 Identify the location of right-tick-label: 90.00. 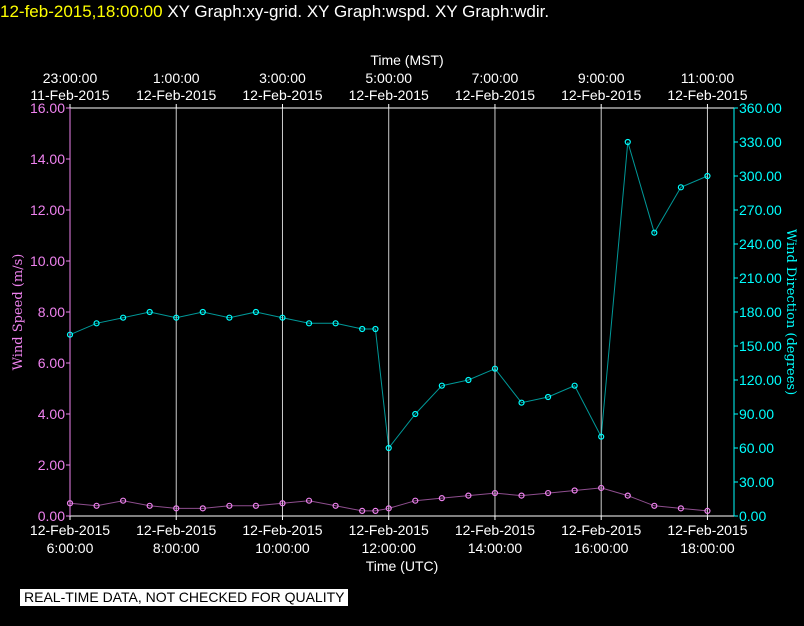
(756, 414).